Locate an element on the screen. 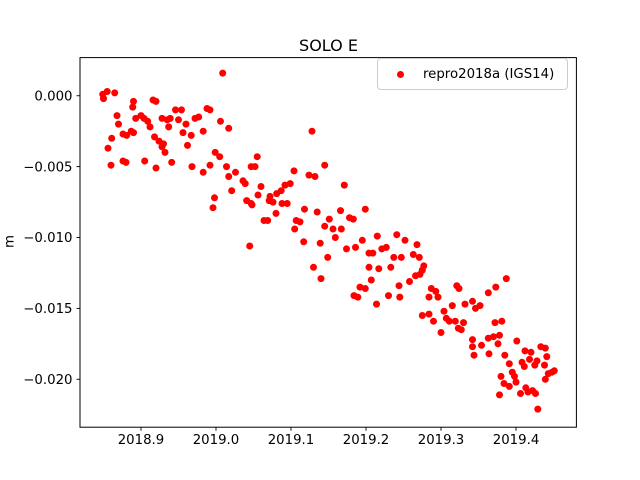 Image resolution: width=640 pixels, height=480 pixels. x-tick-label: 2018.9 is located at coordinates (141, 440).